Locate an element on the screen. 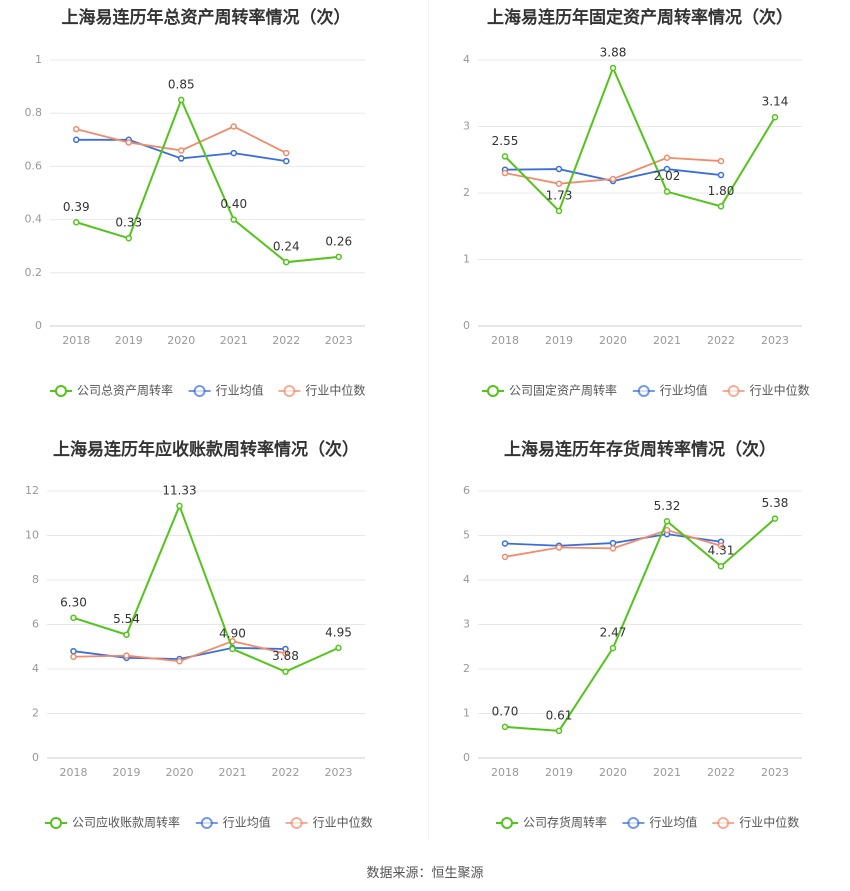  data-label: 0.61 is located at coordinates (559, 715).